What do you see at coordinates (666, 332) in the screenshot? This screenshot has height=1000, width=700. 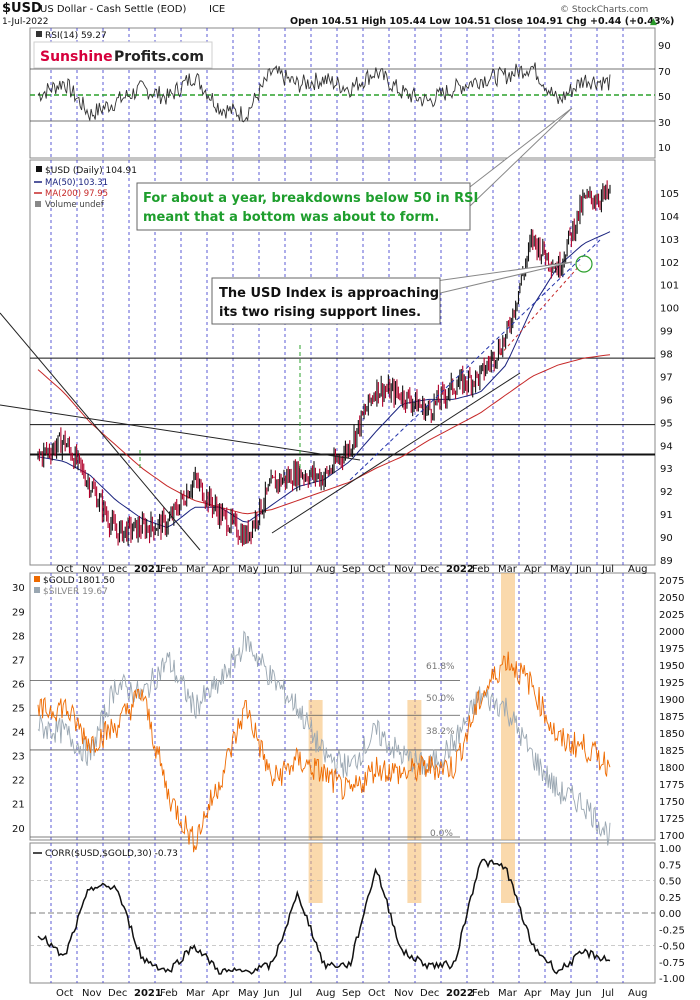 I see `usd-tick: 99` at bounding box center [666, 332].